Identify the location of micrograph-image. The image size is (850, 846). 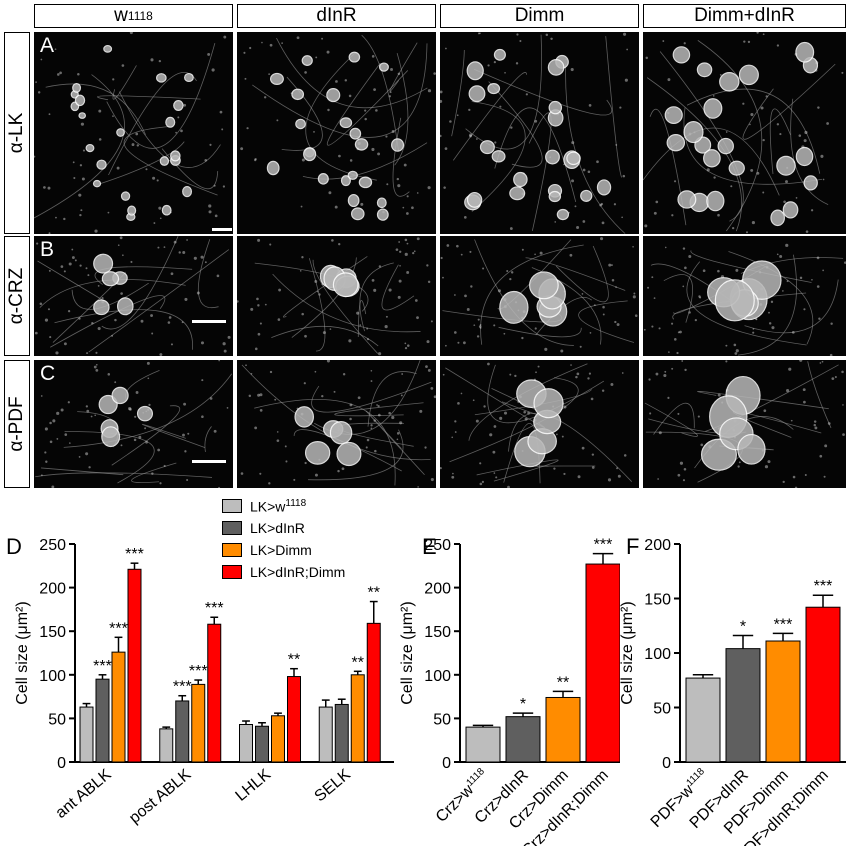
(744, 424).